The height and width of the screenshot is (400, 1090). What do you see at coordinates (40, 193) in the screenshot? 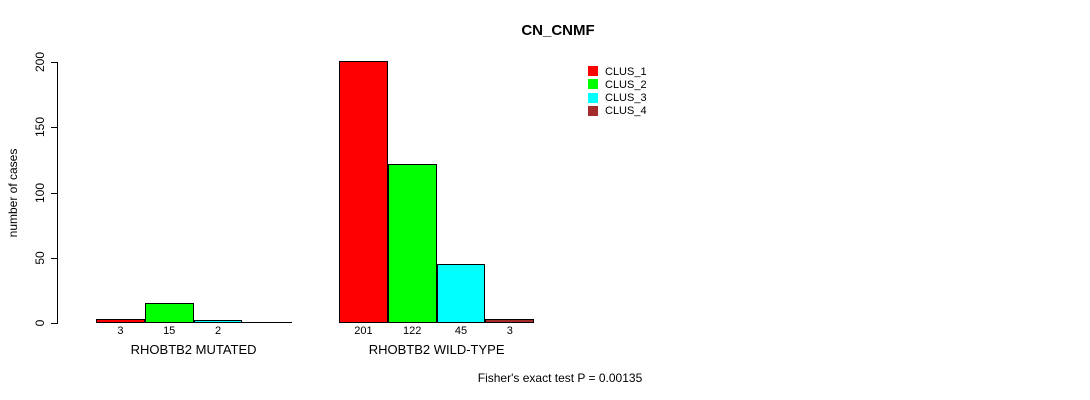
I see `y-axis-tick-label: 100` at bounding box center [40, 193].